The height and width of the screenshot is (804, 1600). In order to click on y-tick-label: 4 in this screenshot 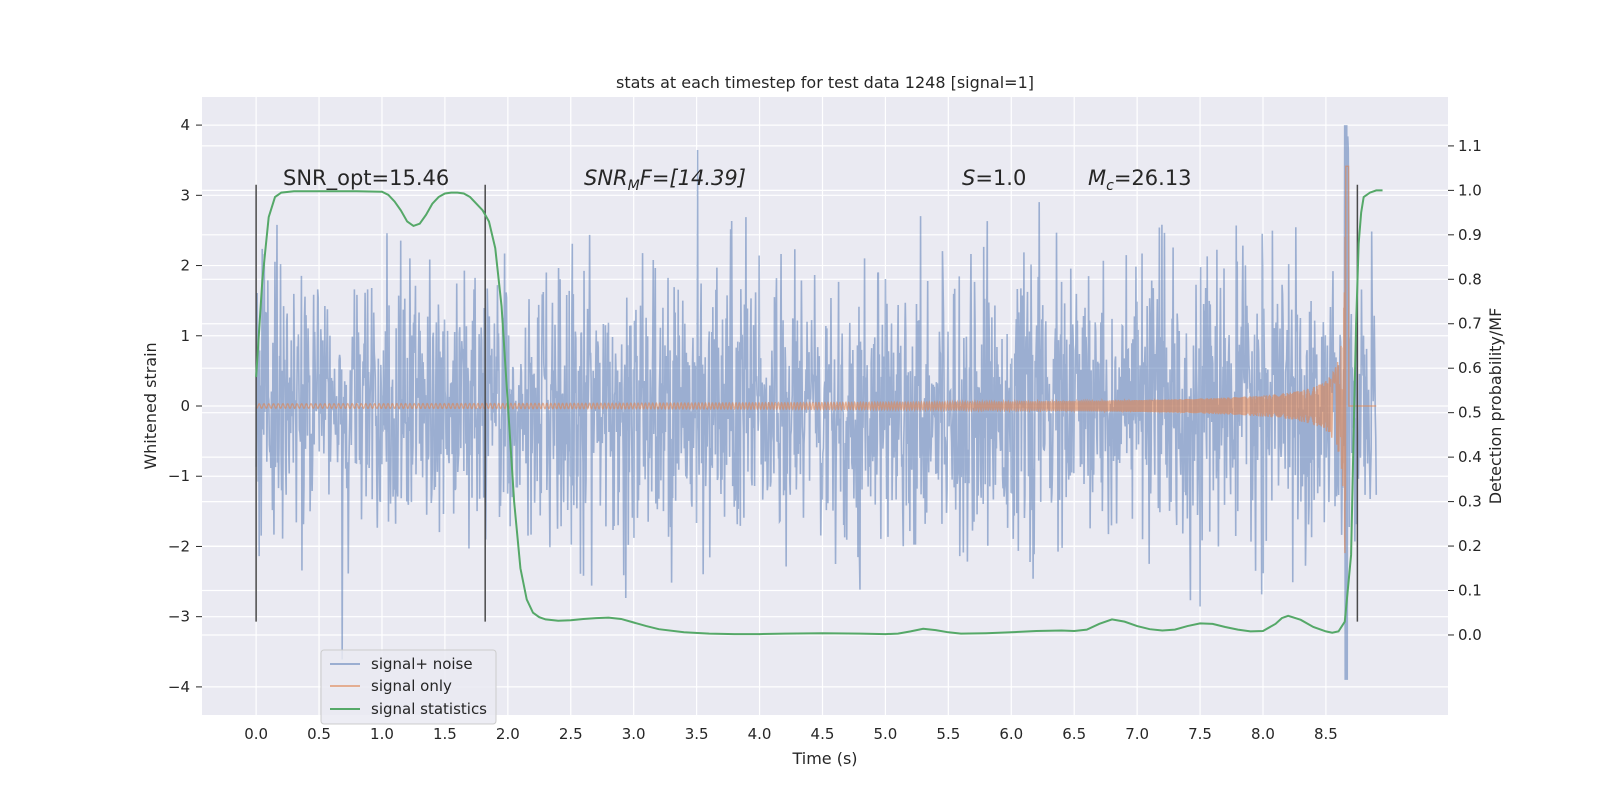, I will do `click(185, 125)`.